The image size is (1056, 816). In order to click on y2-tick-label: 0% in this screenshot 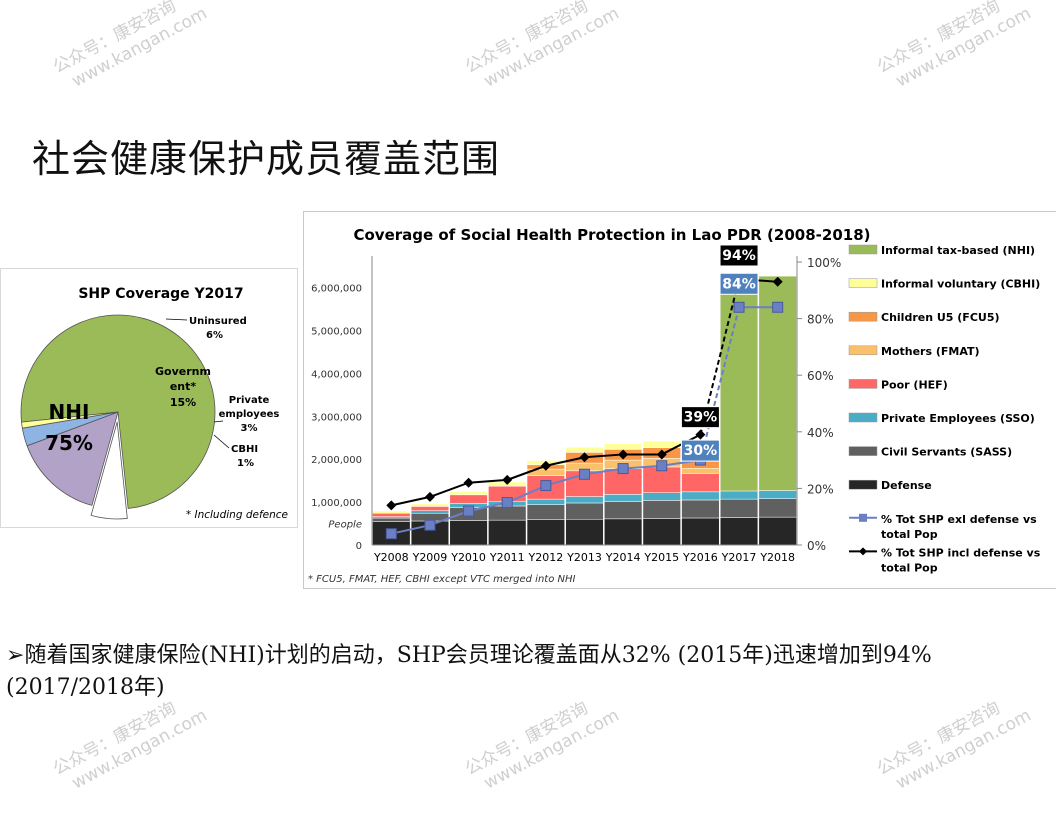, I will do `click(816, 546)`.